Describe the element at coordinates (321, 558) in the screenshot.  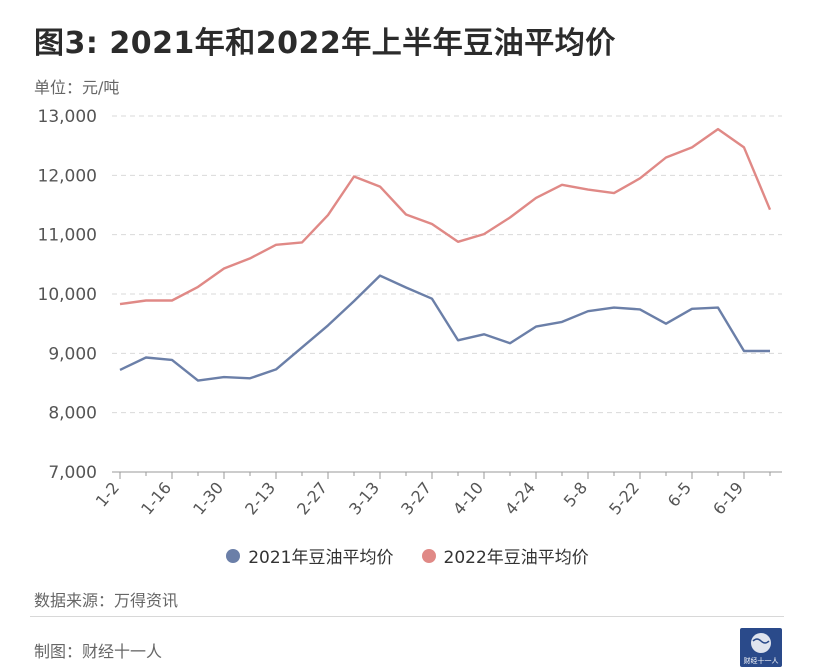
I see `legend-label-2021: 2021年豆油平均价` at that location.